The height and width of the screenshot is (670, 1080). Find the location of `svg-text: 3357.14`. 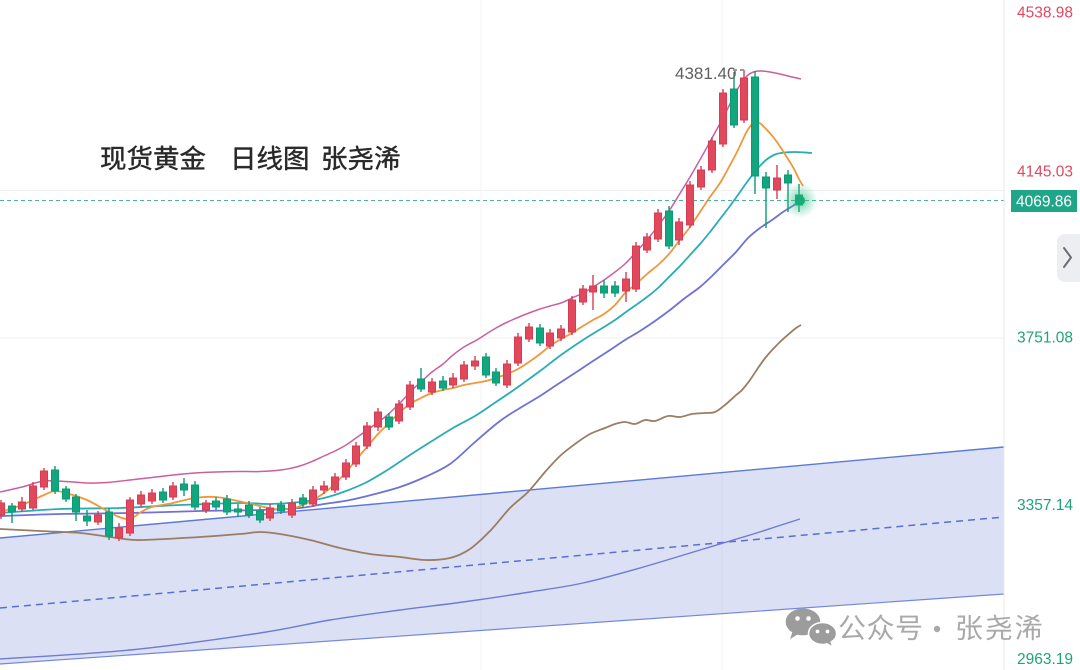

svg-text: 3357.14 is located at coordinates (1045, 505).